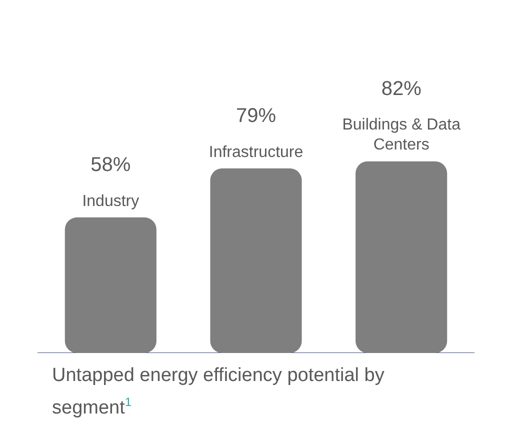  What do you see at coordinates (256, 152) in the screenshot?
I see `x-tick-label: Infrastructure` at bounding box center [256, 152].